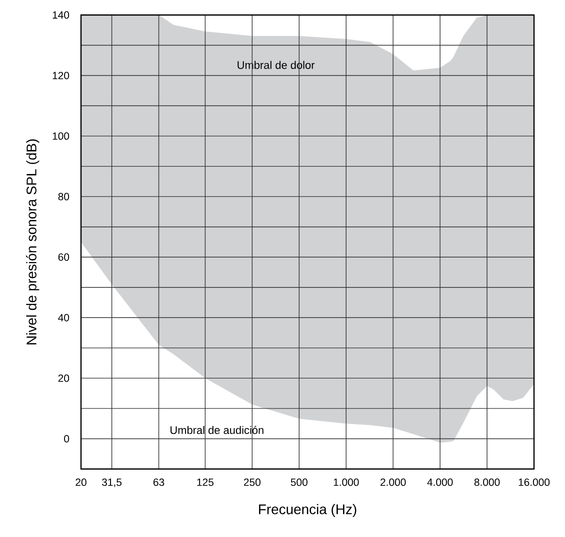  I want to click on y-tick-label: 60, so click(64, 257).